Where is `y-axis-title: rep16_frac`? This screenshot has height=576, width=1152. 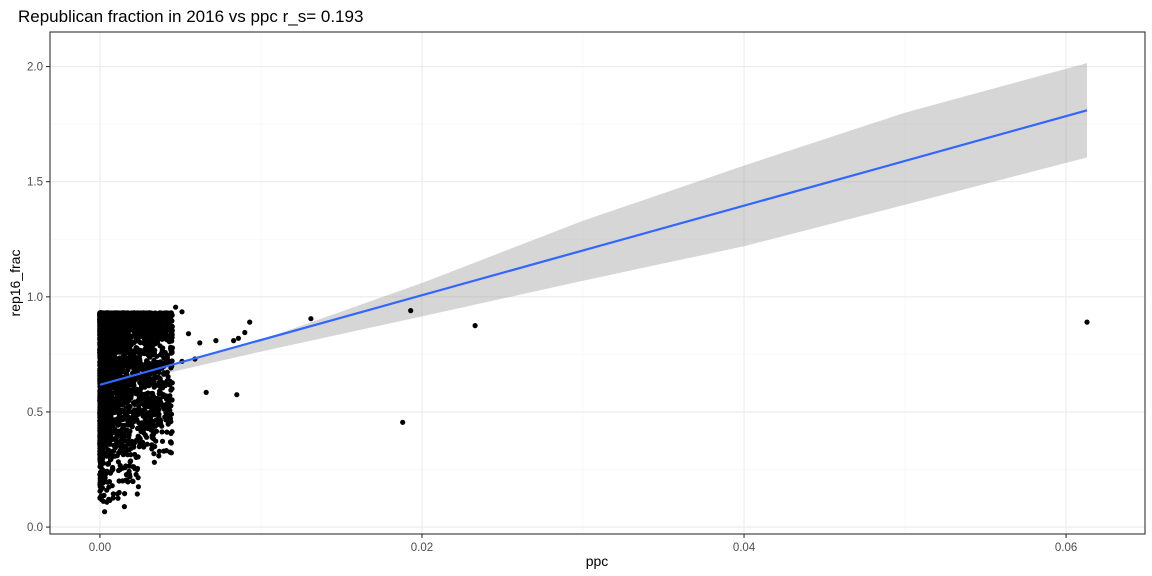 y-axis-title: rep16_frac is located at coordinates (15, 283).